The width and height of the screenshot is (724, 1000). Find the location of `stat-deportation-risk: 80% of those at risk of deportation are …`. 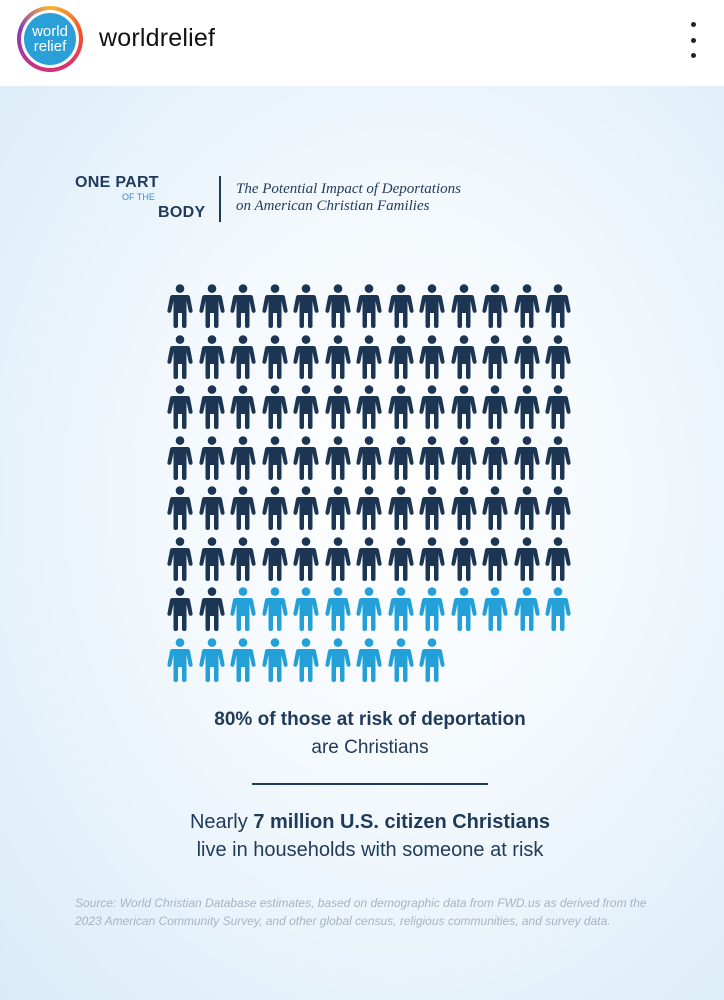

stat-deportation-risk: 80% of those at risk of deportation are … is located at coordinates (362, 734).